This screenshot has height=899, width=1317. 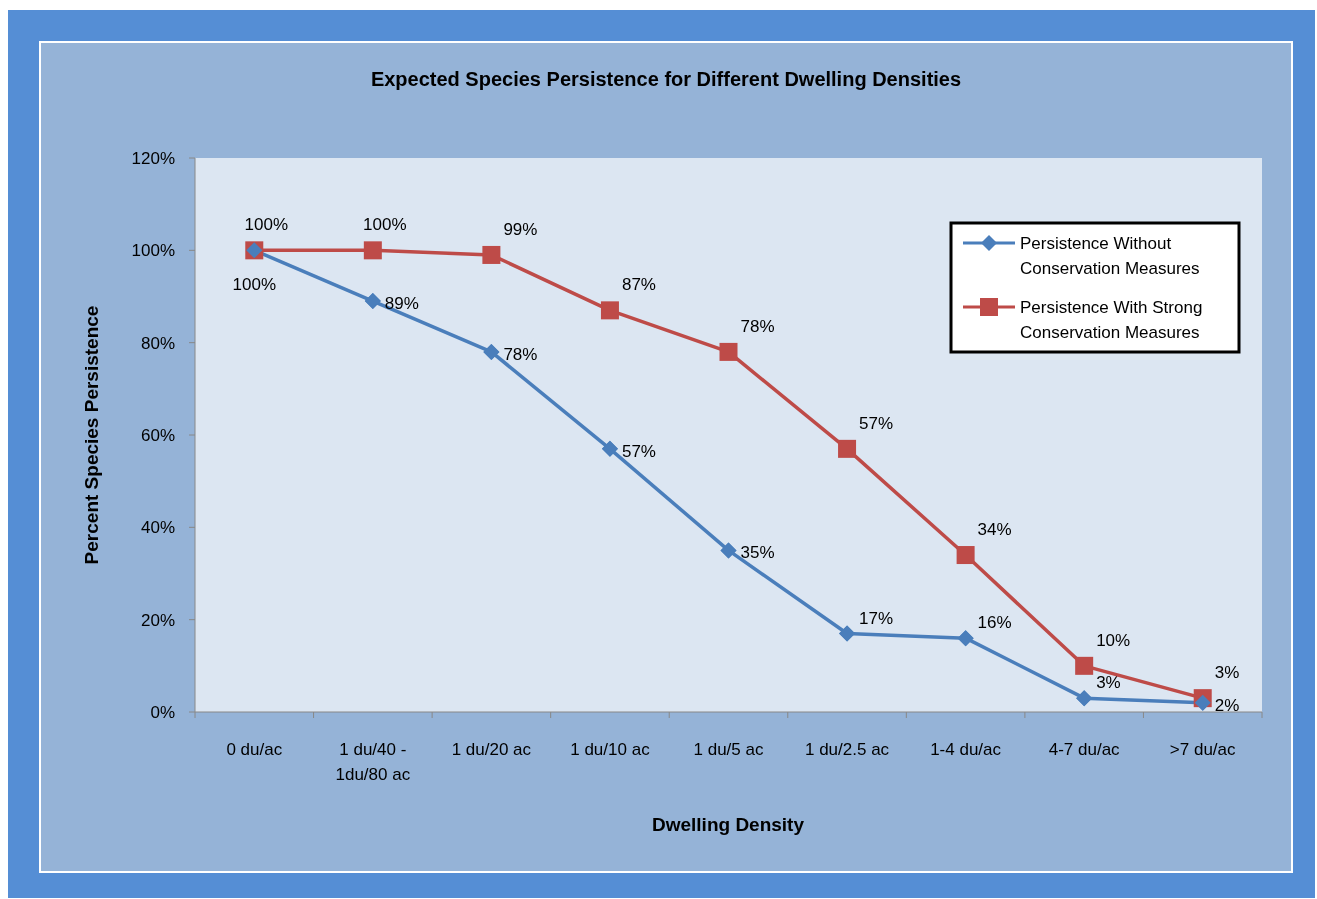 I want to click on x-tick-label: >7 du/ac, so click(x=1203, y=749).